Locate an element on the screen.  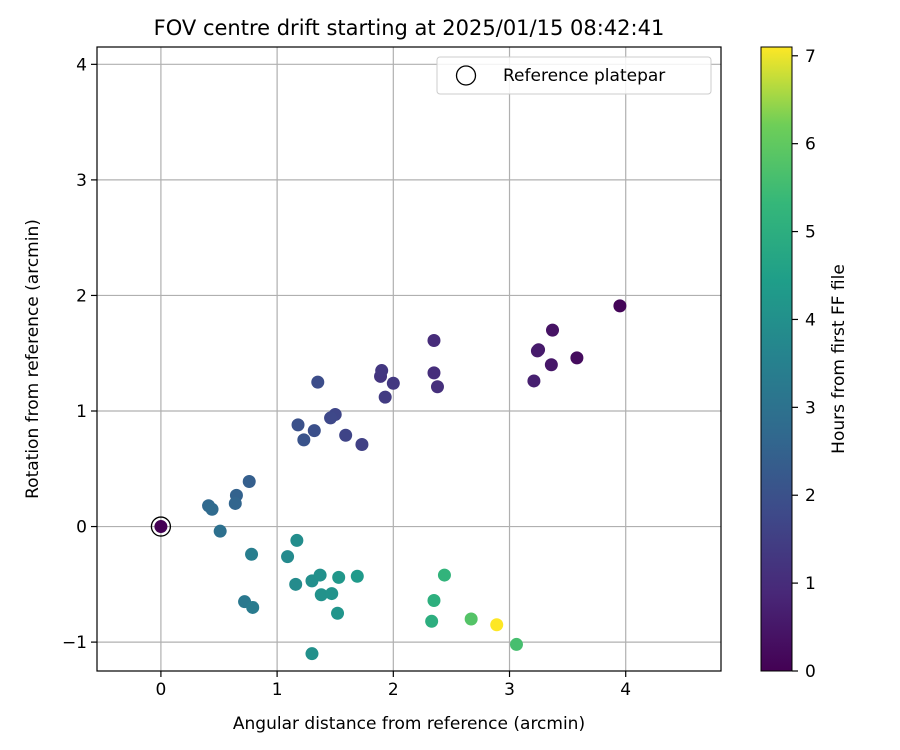
colorbar-gradient is located at coordinates (776, 359).